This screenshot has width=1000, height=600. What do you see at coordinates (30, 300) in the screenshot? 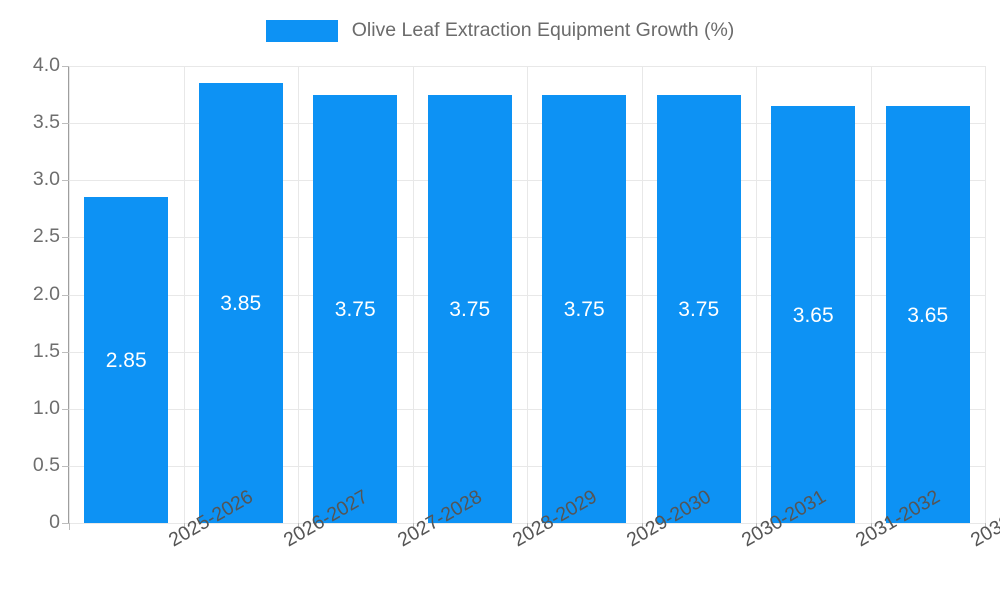
I see `y-axis-tick-labels: 0 0.5 1.0 1.5 2.0 2.5 3.0 3.5 4.0` at bounding box center [30, 300].